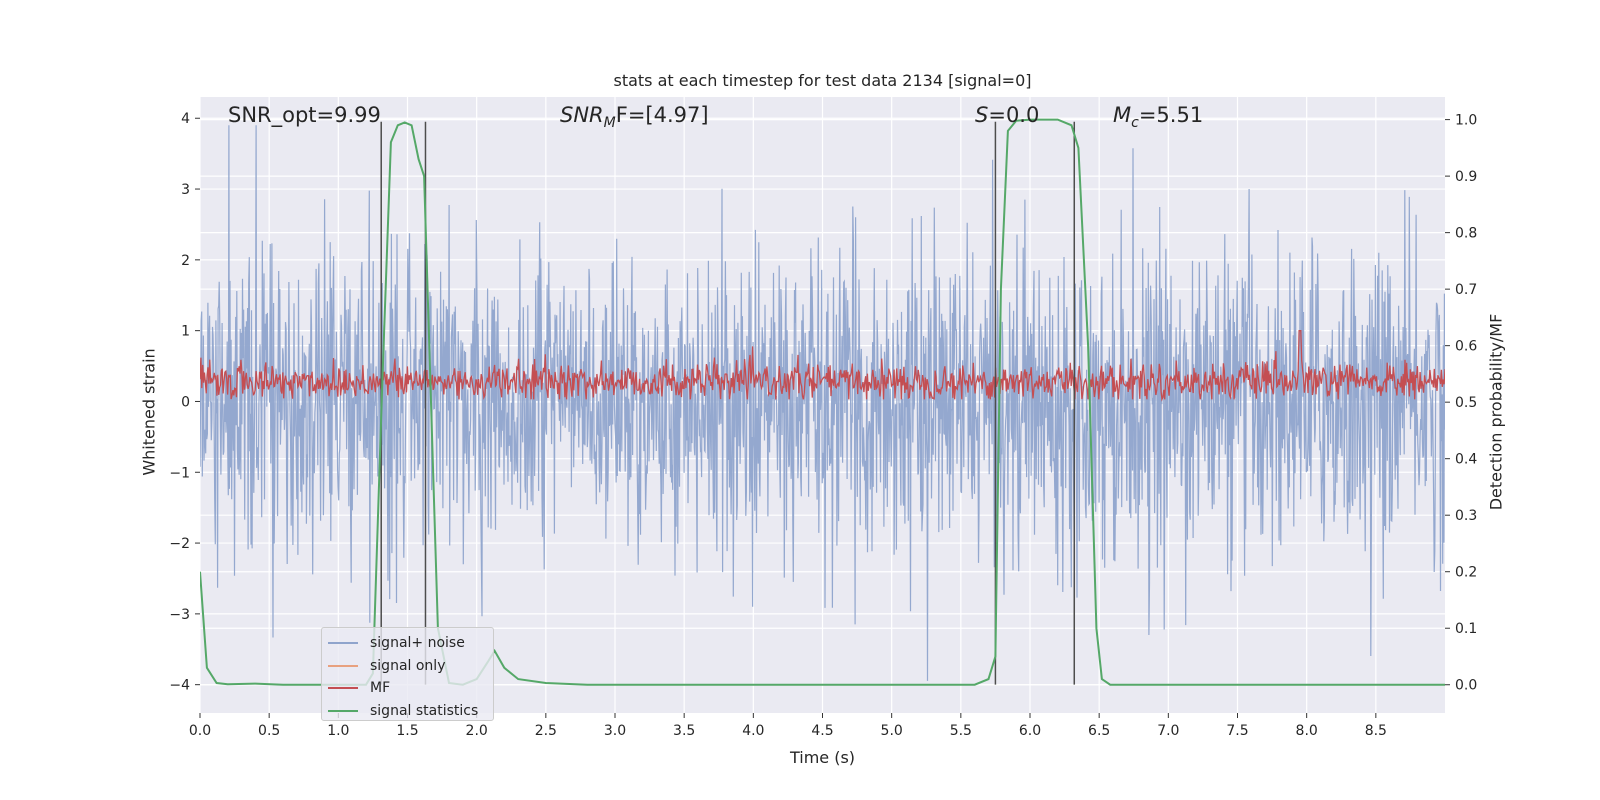 The height and width of the screenshot is (800, 1600). I want to click on legend-label: signal only, so click(408, 665).